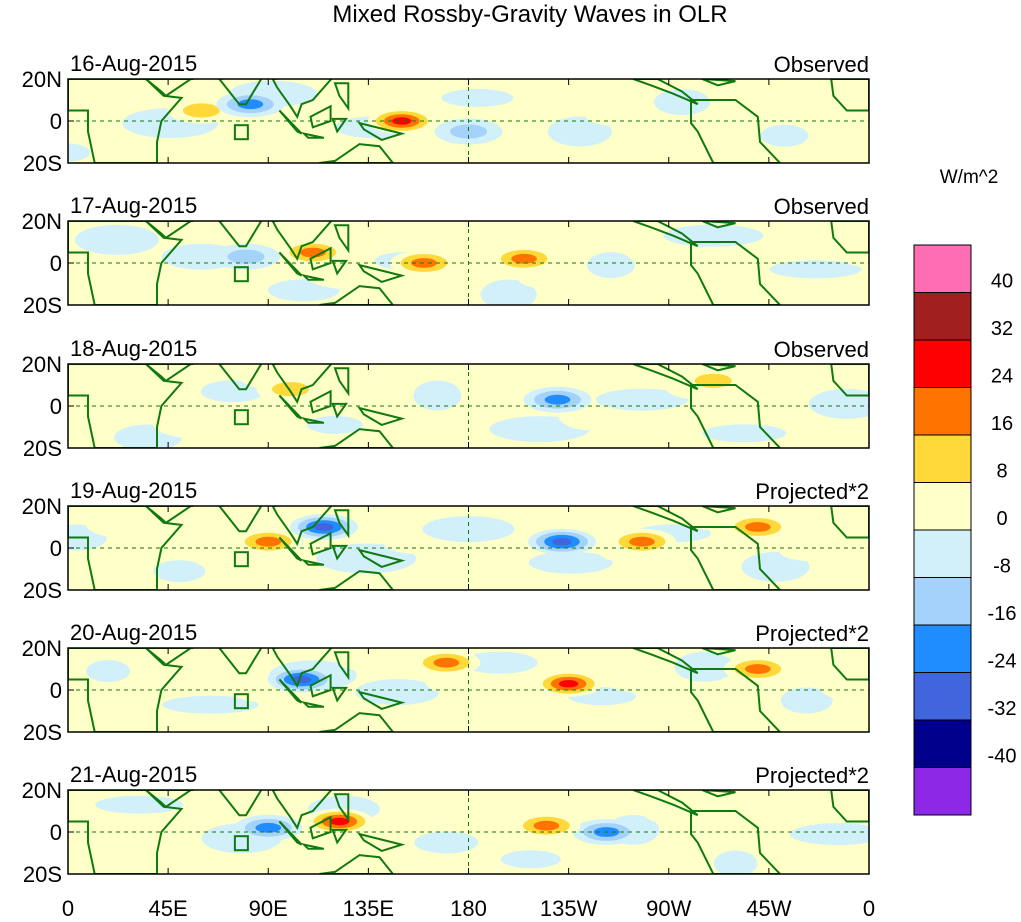 Image resolution: width=1021 pixels, height=922 pixels. I want to click on map-panel: 20N 0 20S 18-Aug-2015 Observed, so click(446, 398).